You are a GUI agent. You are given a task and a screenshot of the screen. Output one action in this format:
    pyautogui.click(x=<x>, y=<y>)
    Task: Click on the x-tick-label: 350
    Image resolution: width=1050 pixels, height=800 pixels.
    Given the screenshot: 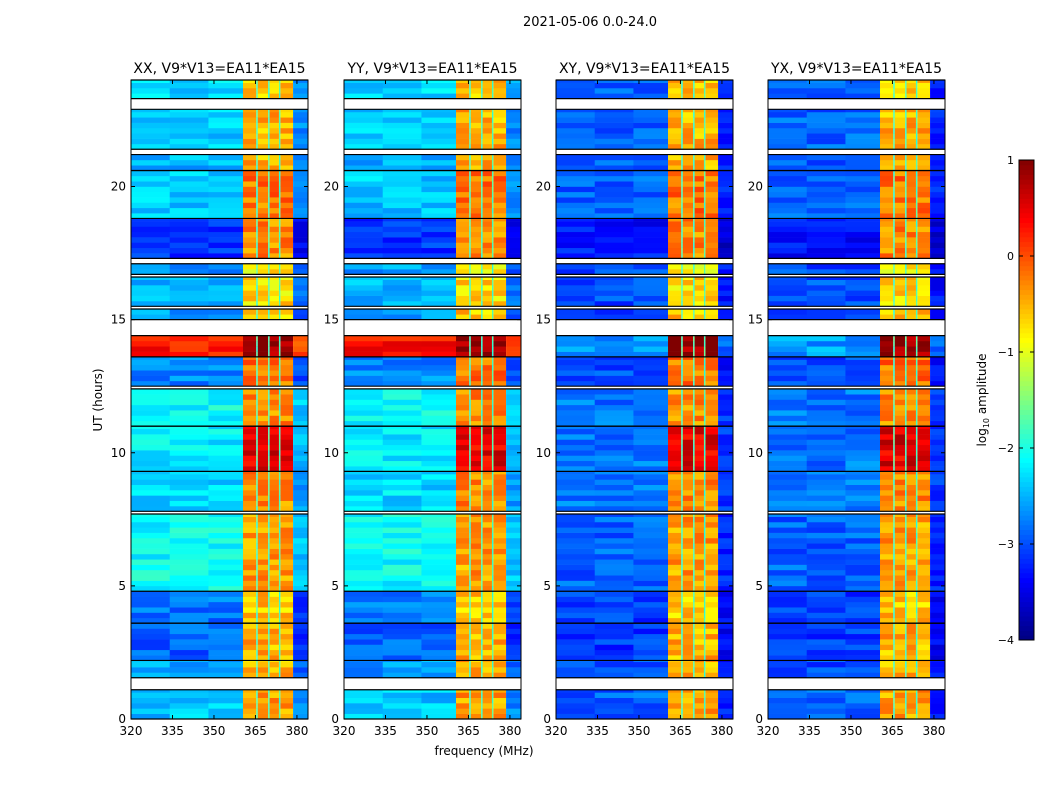 What is the action you would take?
    pyautogui.click(x=639, y=731)
    